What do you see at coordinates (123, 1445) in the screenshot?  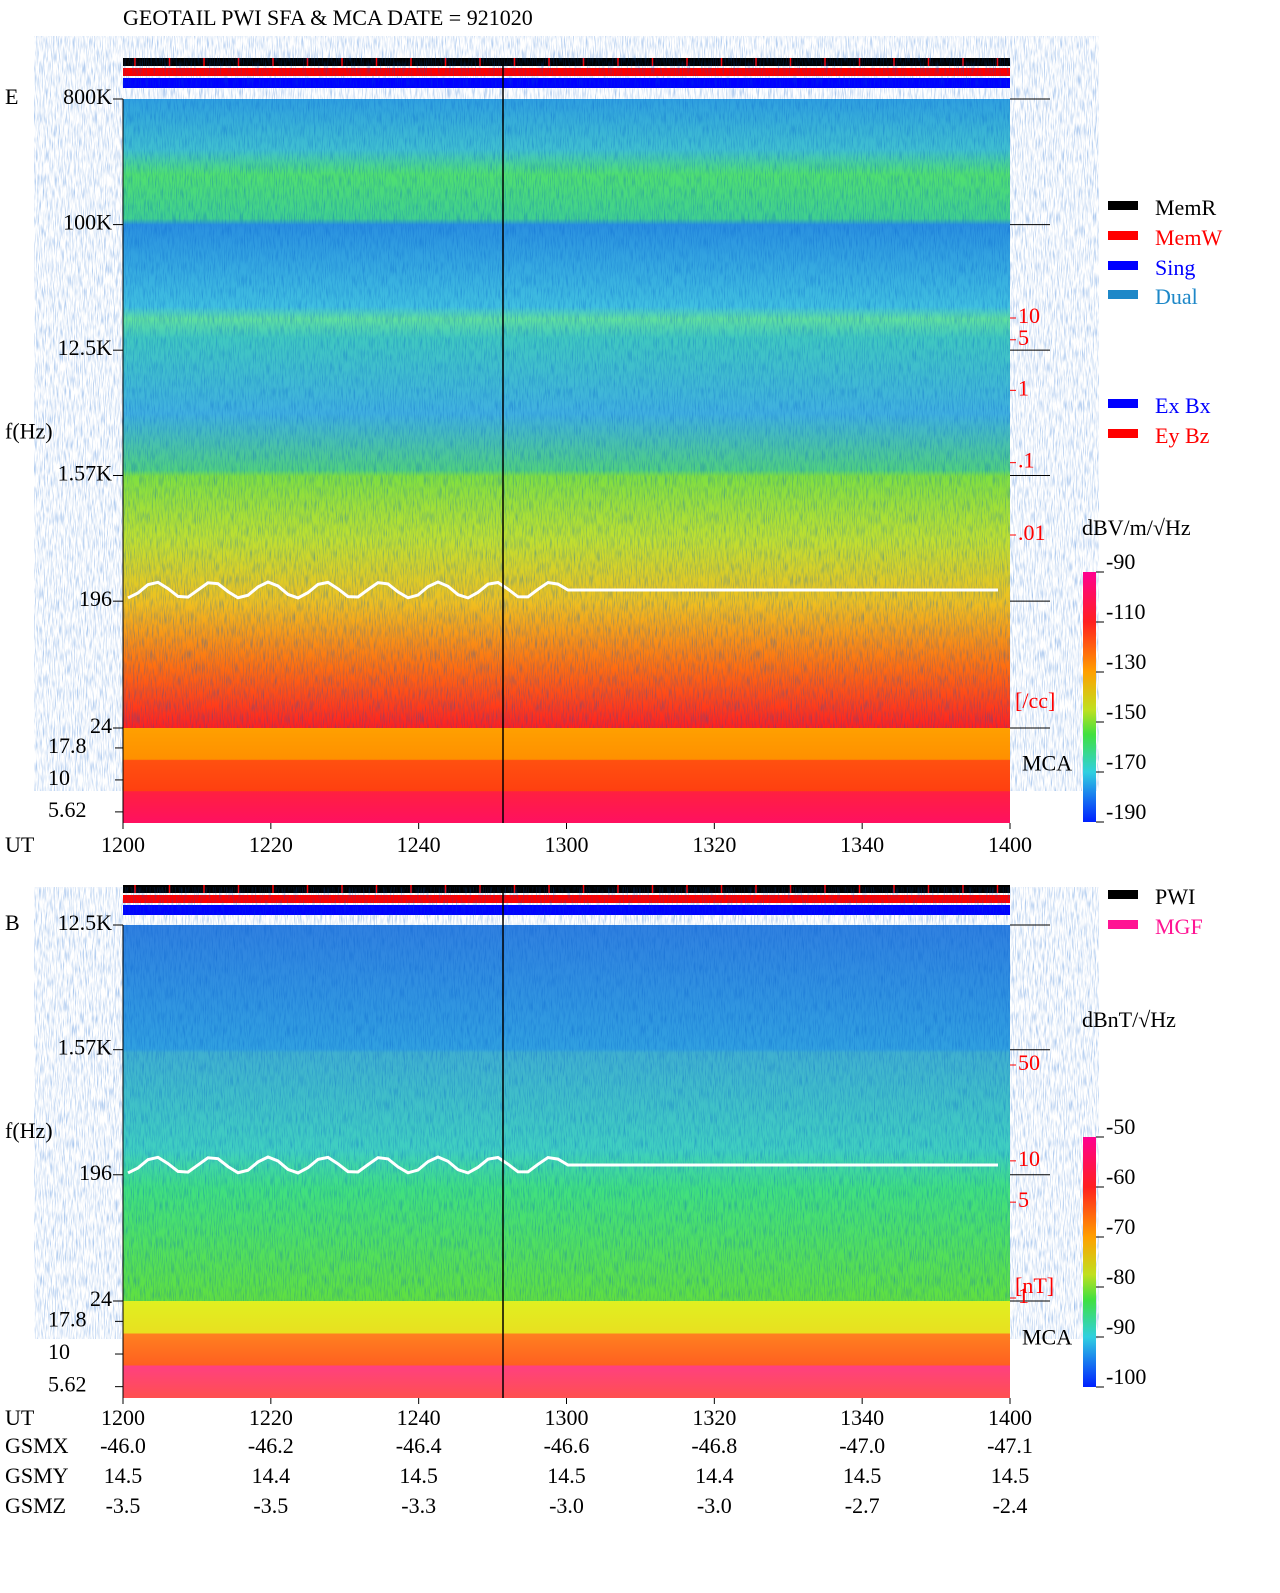 I see `orbit-value: -46.0` at bounding box center [123, 1445].